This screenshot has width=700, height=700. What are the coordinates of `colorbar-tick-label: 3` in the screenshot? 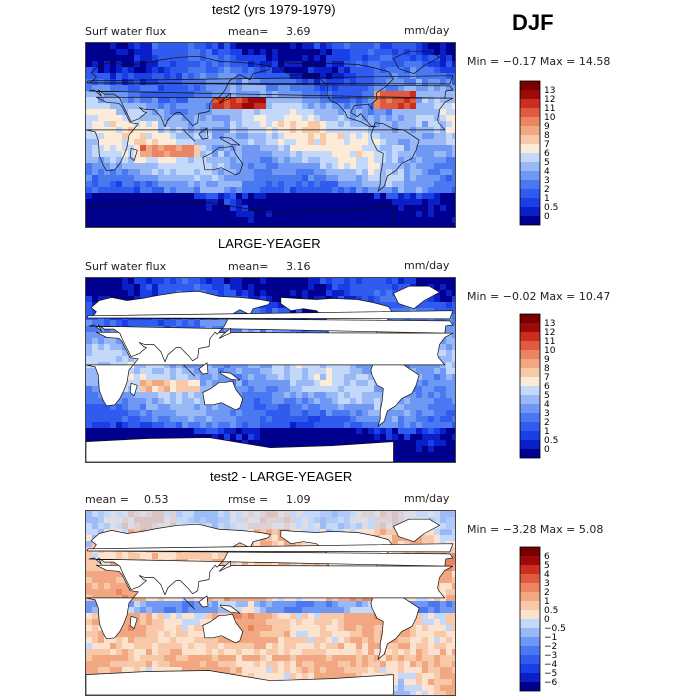 It's located at (547, 181).